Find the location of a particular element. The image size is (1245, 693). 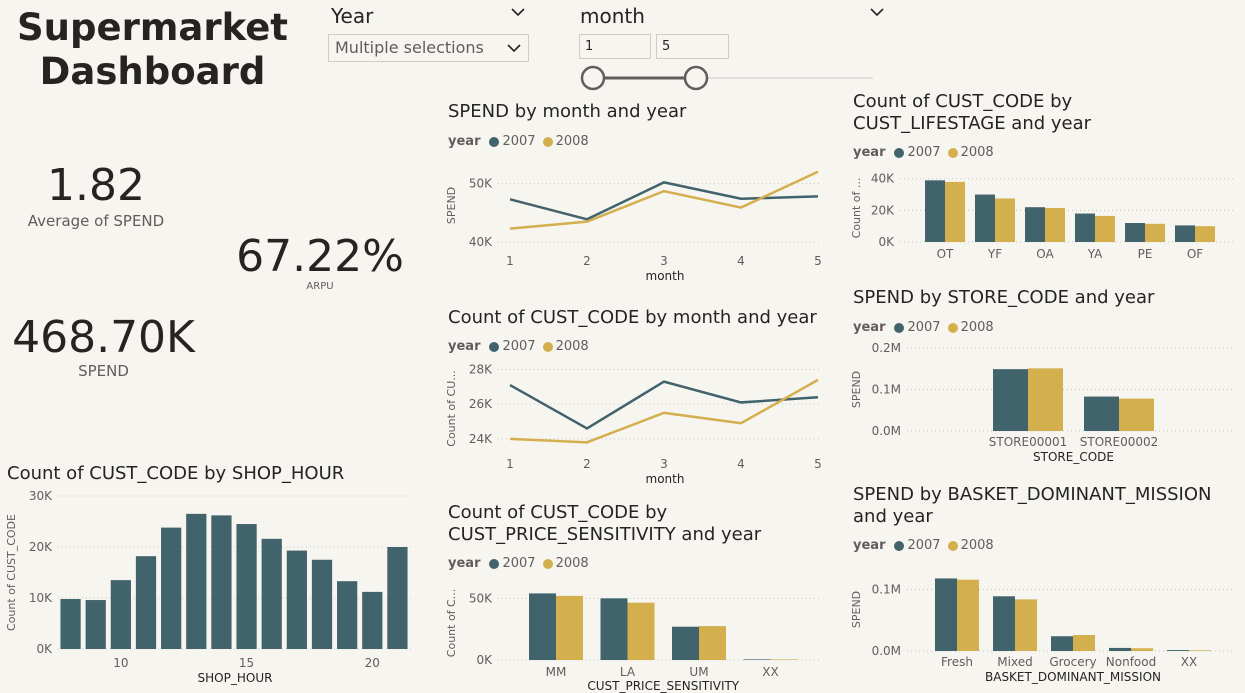

month-slicer-title: month is located at coordinates (612, 16).